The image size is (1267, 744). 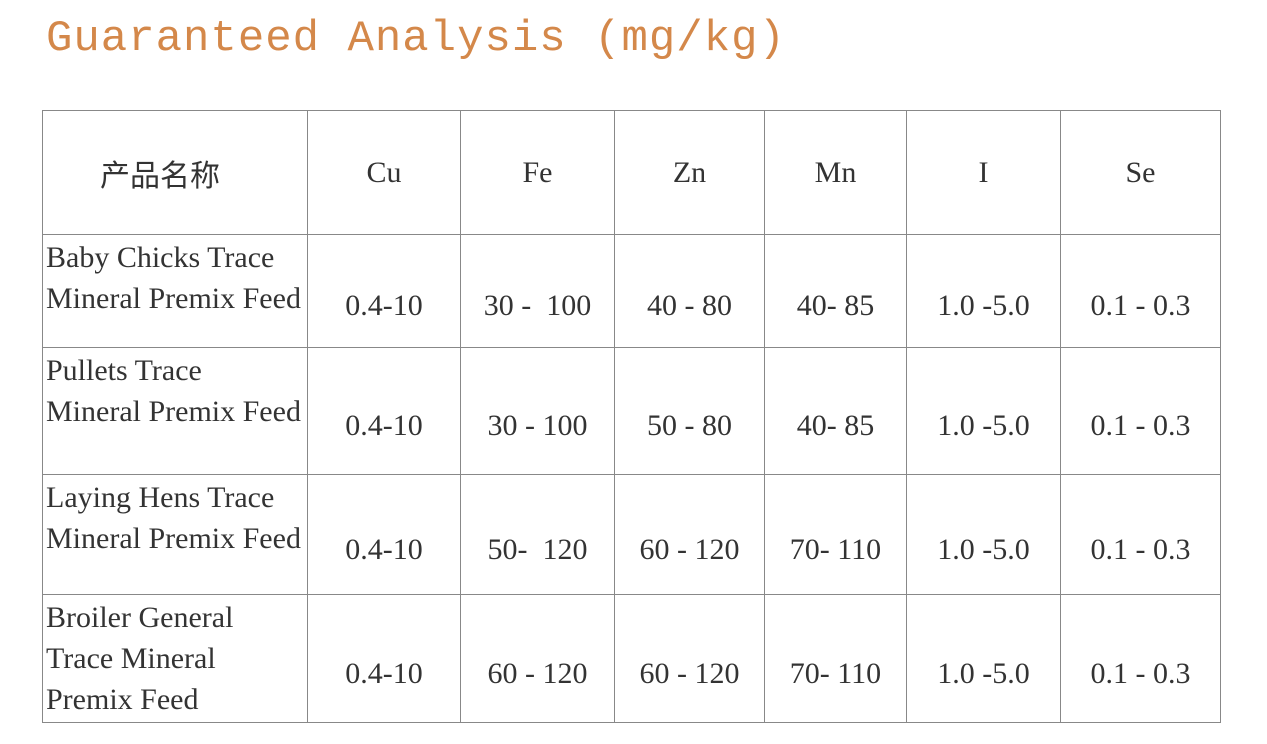 What do you see at coordinates (689, 411) in the screenshot?
I see `value-cell: 50 - 80` at bounding box center [689, 411].